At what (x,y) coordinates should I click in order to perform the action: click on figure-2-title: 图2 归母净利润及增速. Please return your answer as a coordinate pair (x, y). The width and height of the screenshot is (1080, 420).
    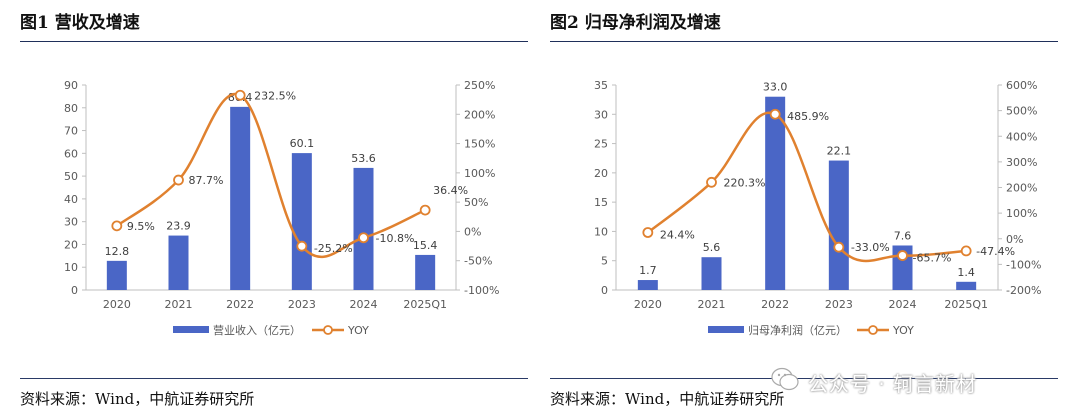
    Looking at the image, I should click on (635, 23).